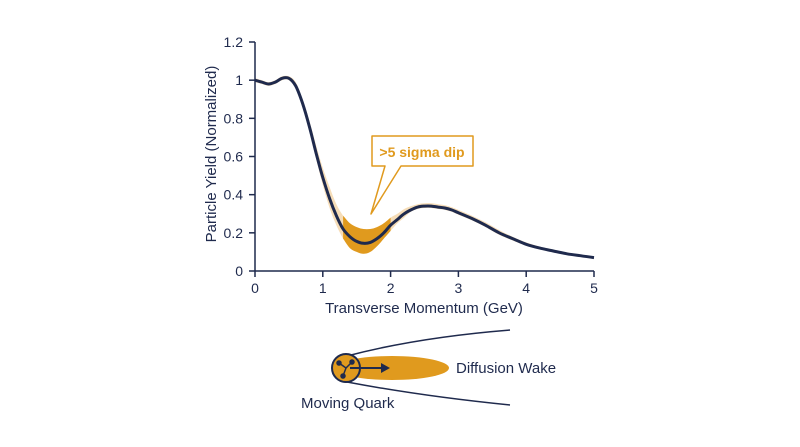 The image size is (800, 447). What do you see at coordinates (526, 288) in the screenshot?
I see `x-tick-label: 4` at bounding box center [526, 288].